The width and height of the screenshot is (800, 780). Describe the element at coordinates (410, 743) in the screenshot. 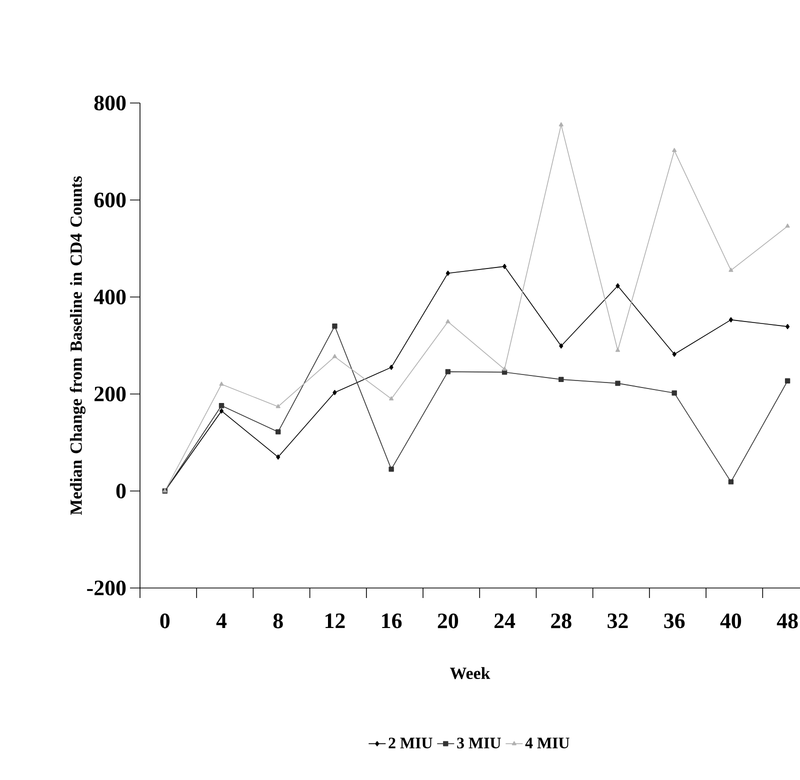

I see `legend-label: 2 MIU` at that location.